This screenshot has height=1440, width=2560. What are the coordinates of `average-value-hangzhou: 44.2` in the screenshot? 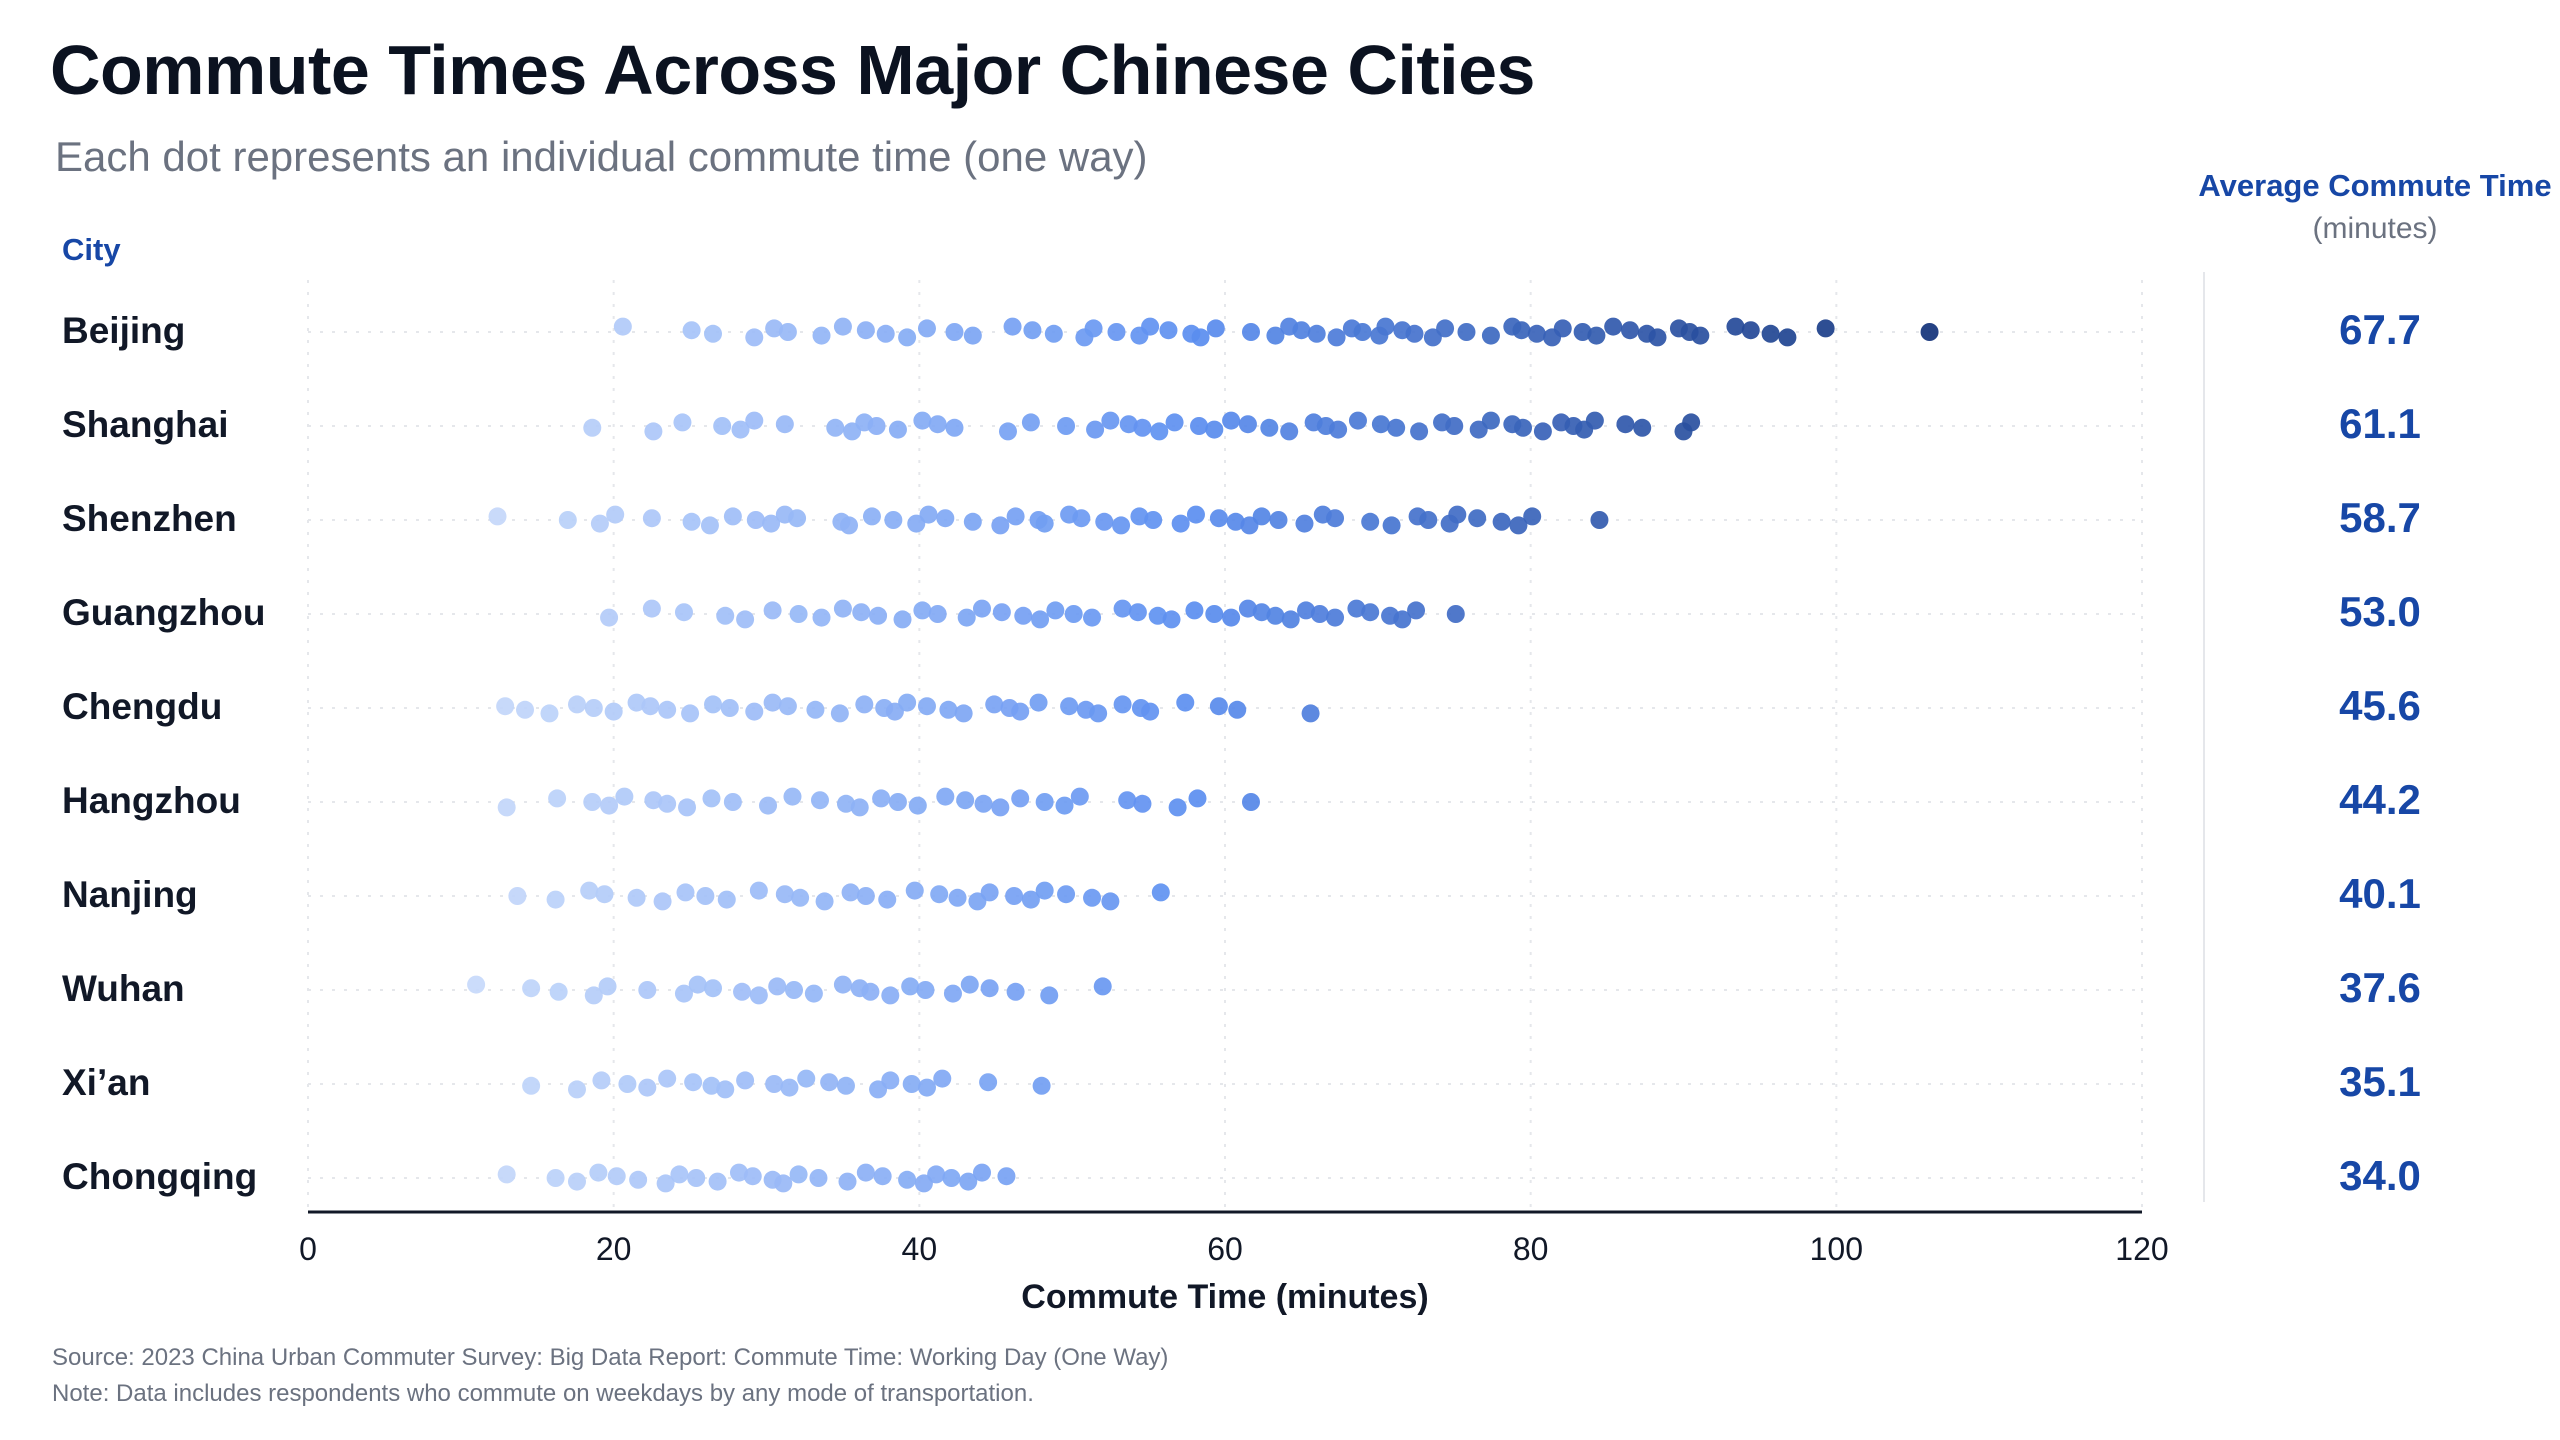 It's located at (2380, 799).